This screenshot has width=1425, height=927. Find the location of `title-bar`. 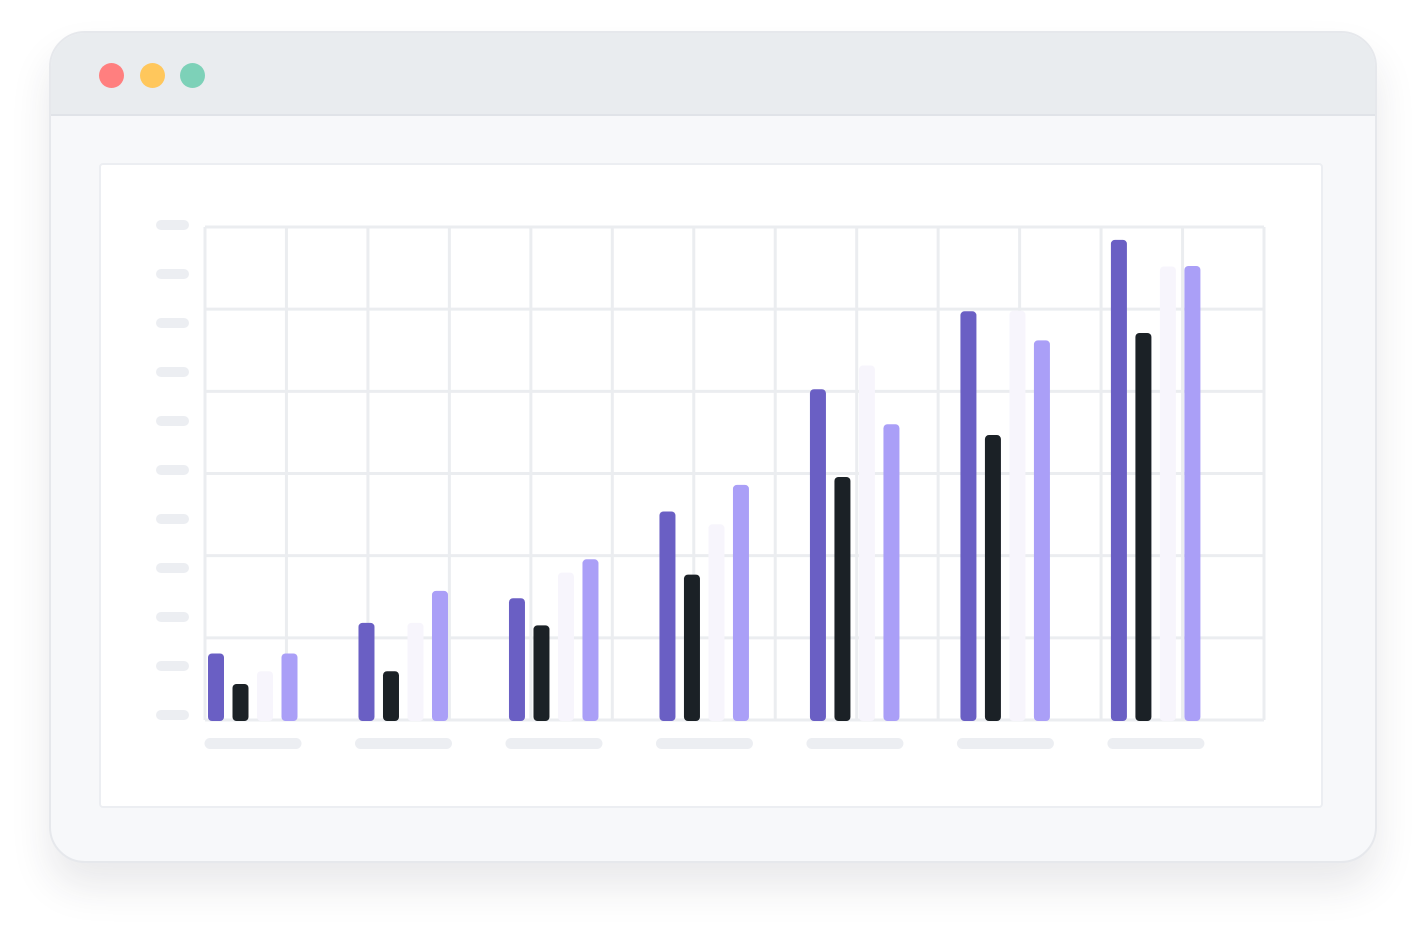

title-bar is located at coordinates (713, 74).